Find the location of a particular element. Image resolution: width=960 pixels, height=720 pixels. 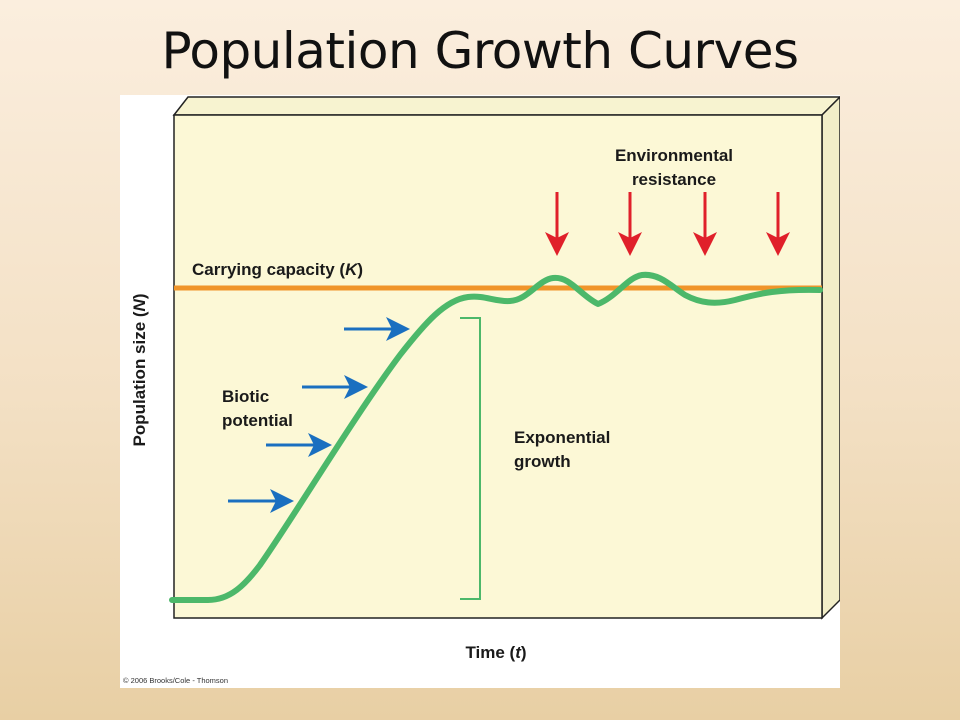

environmental-resistance-label: resistance is located at coordinates (674, 179).